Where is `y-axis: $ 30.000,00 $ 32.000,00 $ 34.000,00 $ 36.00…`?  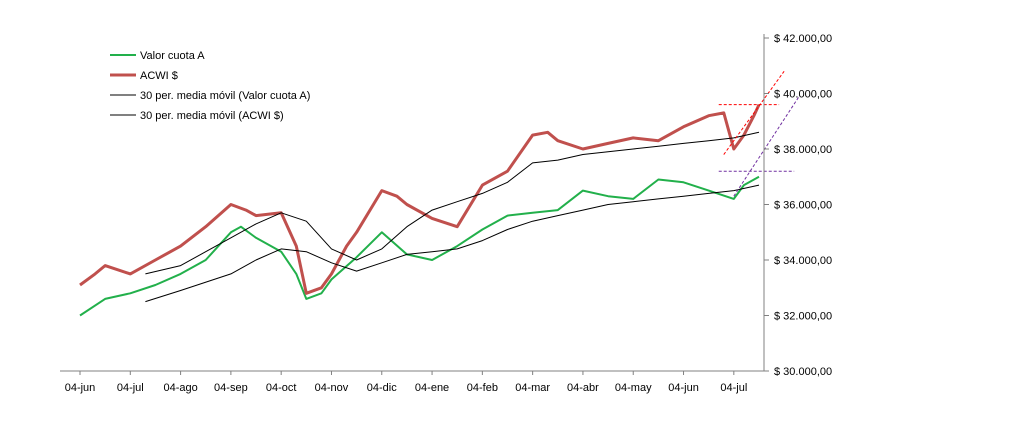 y-axis: $ 30.000,00 $ 32.000,00 $ 34.000,00 $ 36.00… is located at coordinates (797, 205).